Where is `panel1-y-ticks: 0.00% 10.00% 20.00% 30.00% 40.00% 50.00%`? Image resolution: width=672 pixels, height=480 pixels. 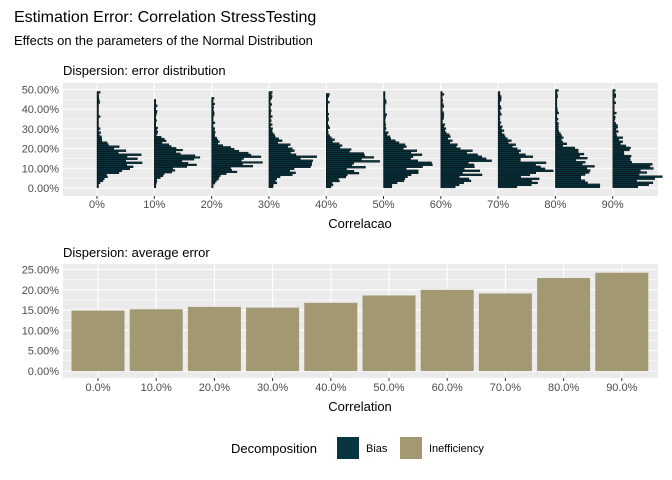
panel1-y-ticks: 0.00% 10.00% 20.00% 30.00% 40.00% 50.00% is located at coordinates (41, 140).